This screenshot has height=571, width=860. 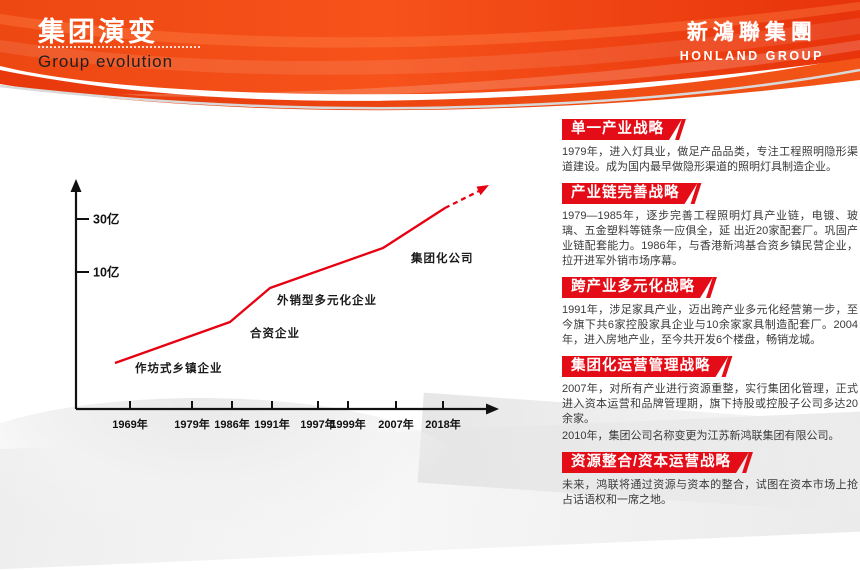 I want to click on title-dotted-underline, so click(x=119, y=47).